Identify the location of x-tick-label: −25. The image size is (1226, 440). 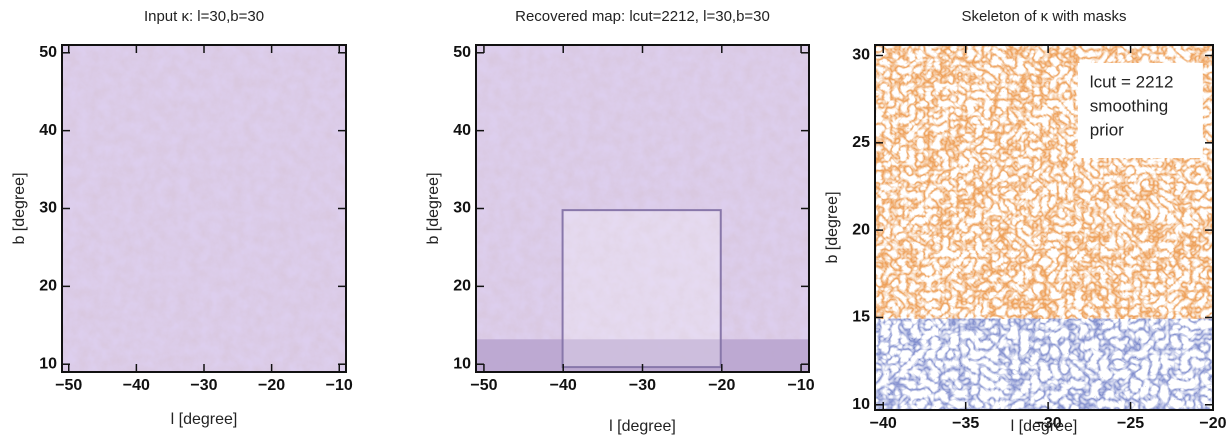
(1130, 423).